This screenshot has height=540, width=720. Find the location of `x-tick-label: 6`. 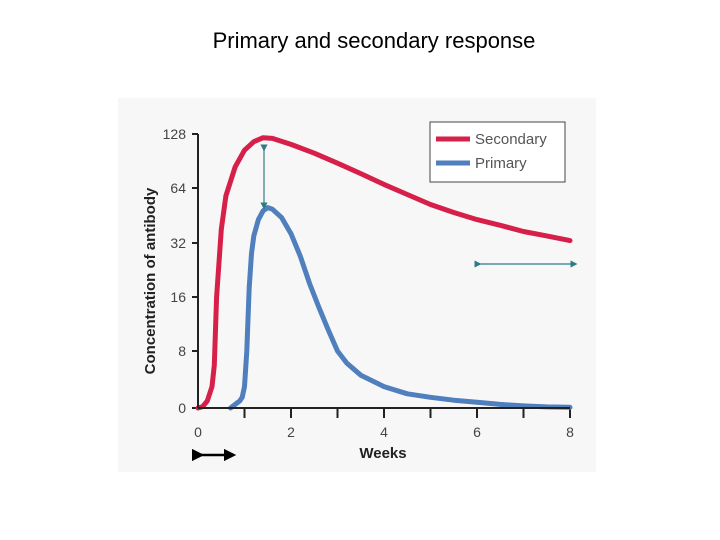

x-tick-label: 6 is located at coordinates (477, 432).